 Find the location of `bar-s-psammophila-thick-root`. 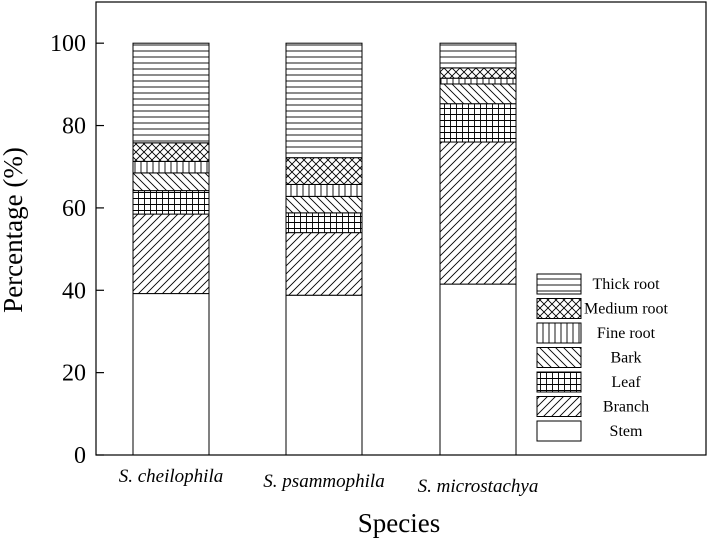

bar-s-psammophila-thick-root is located at coordinates (324, 100).